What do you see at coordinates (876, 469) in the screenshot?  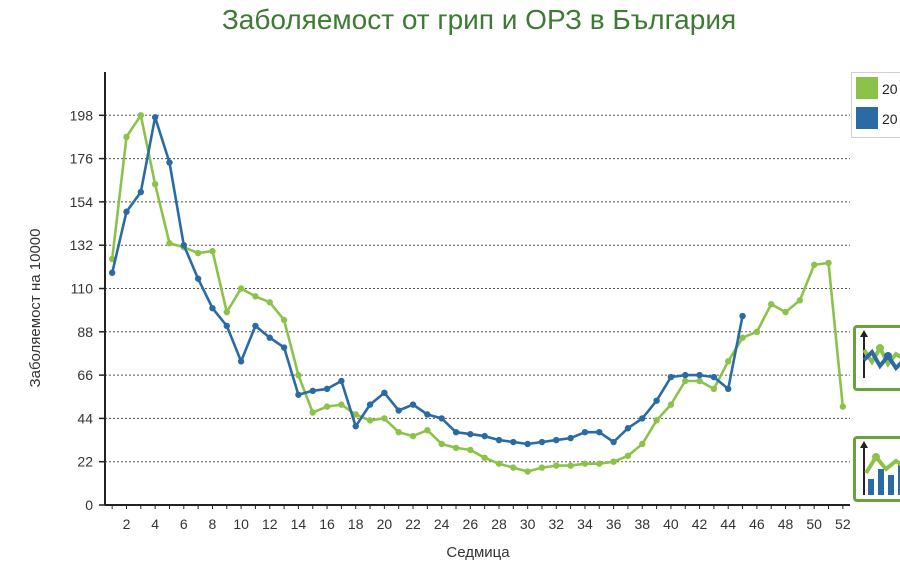 I see `bar-line-chart-button` at bounding box center [876, 469].